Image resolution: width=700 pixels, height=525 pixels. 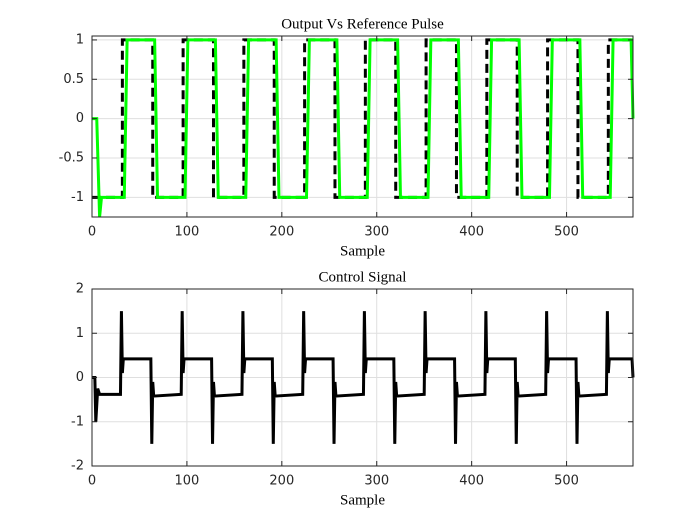 What do you see at coordinates (77, 466) in the screenshot?
I see `y-tick-label: -2` at bounding box center [77, 466].